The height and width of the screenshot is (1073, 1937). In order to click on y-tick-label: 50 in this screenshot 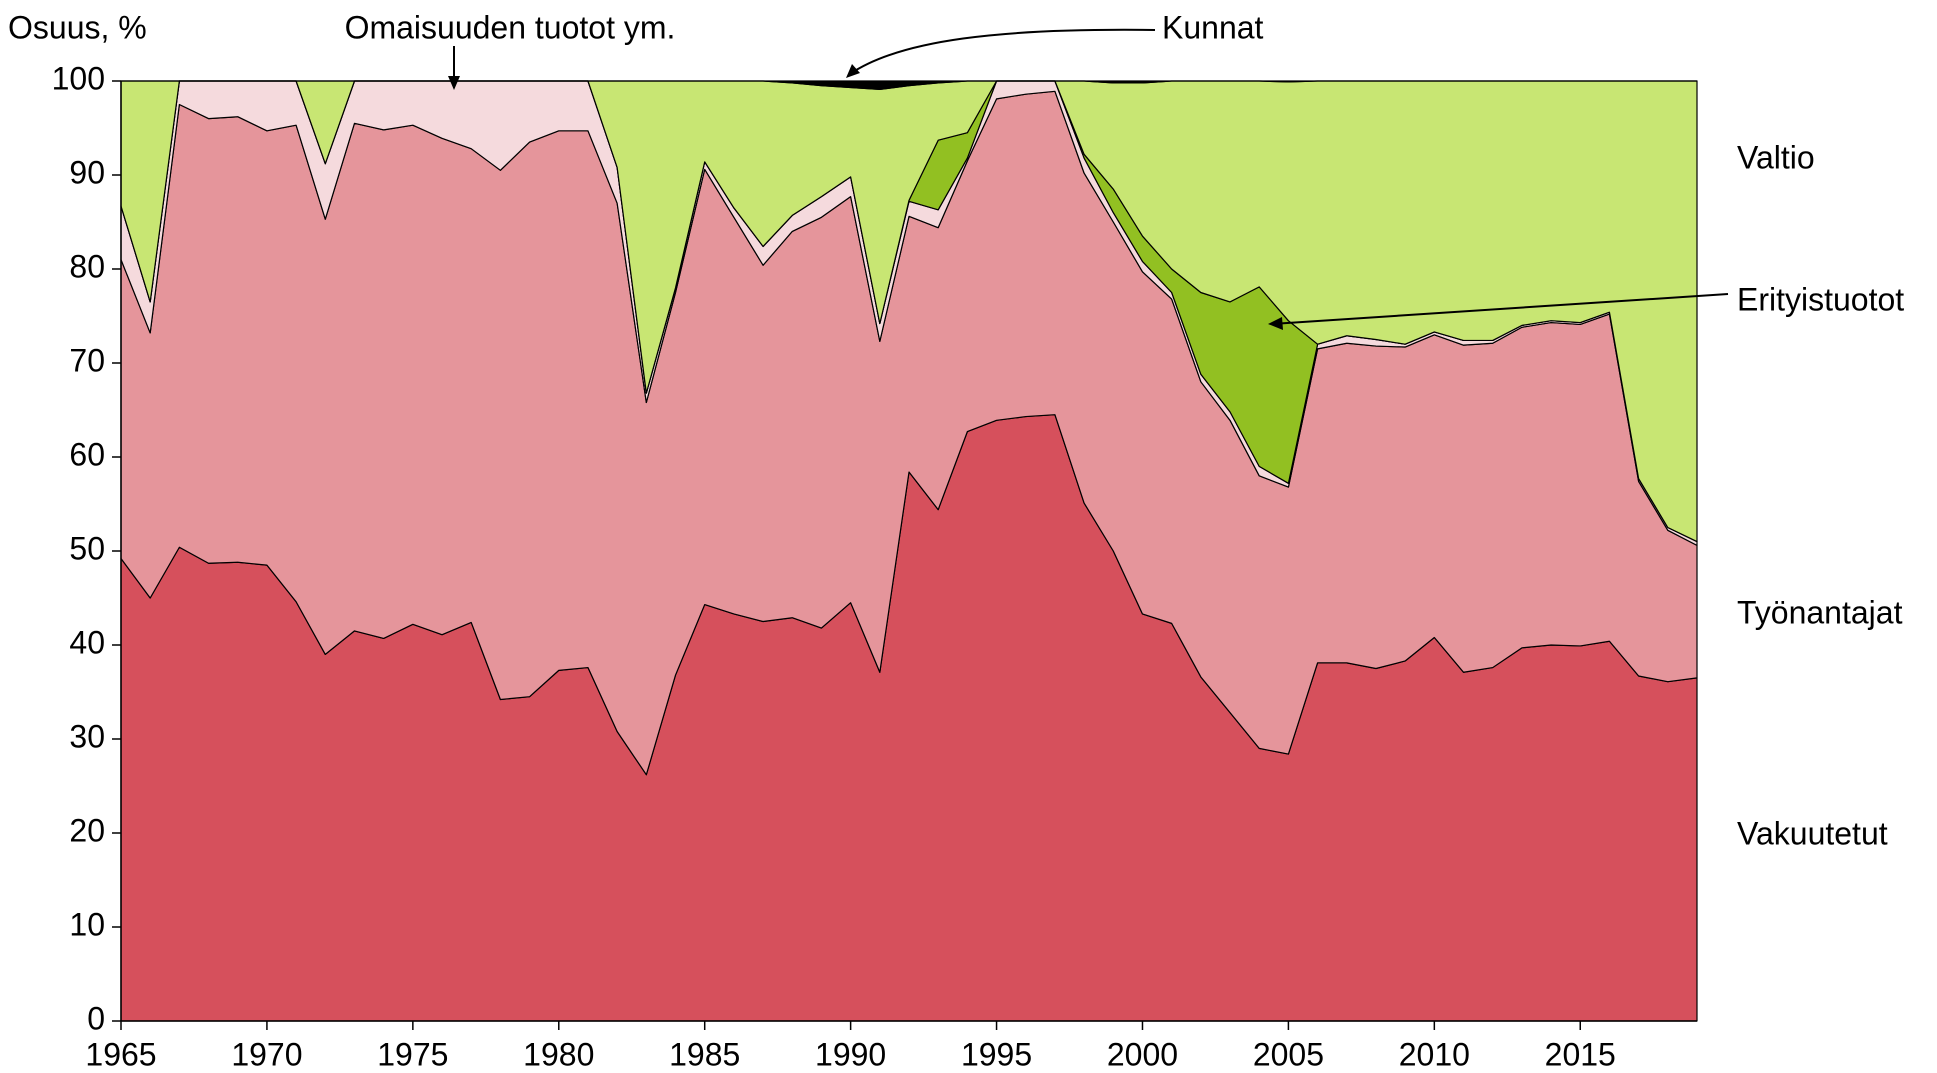, I will do `click(87, 548)`.